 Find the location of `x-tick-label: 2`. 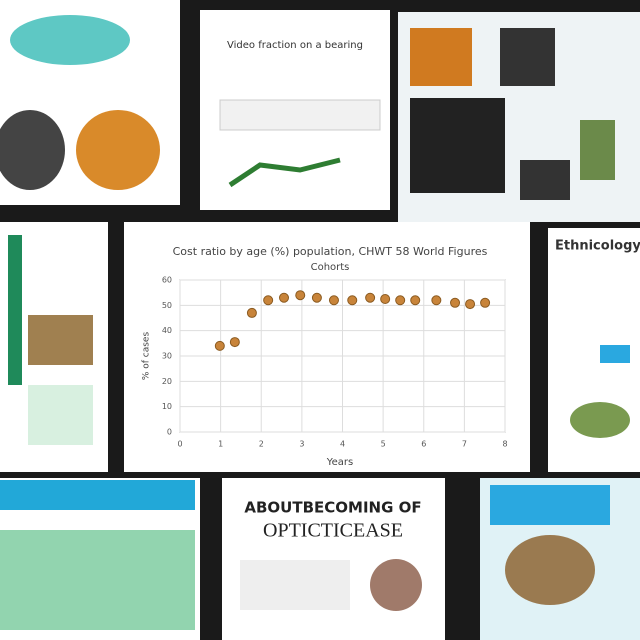

x-tick-label: 2 is located at coordinates (261, 444).